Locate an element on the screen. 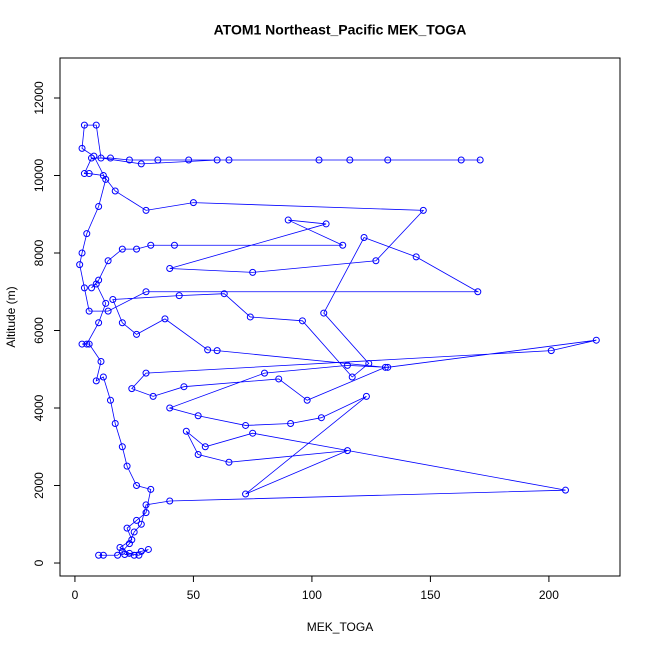 The width and height of the screenshot is (650, 655). x-tick-label: 50 is located at coordinates (194, 595).